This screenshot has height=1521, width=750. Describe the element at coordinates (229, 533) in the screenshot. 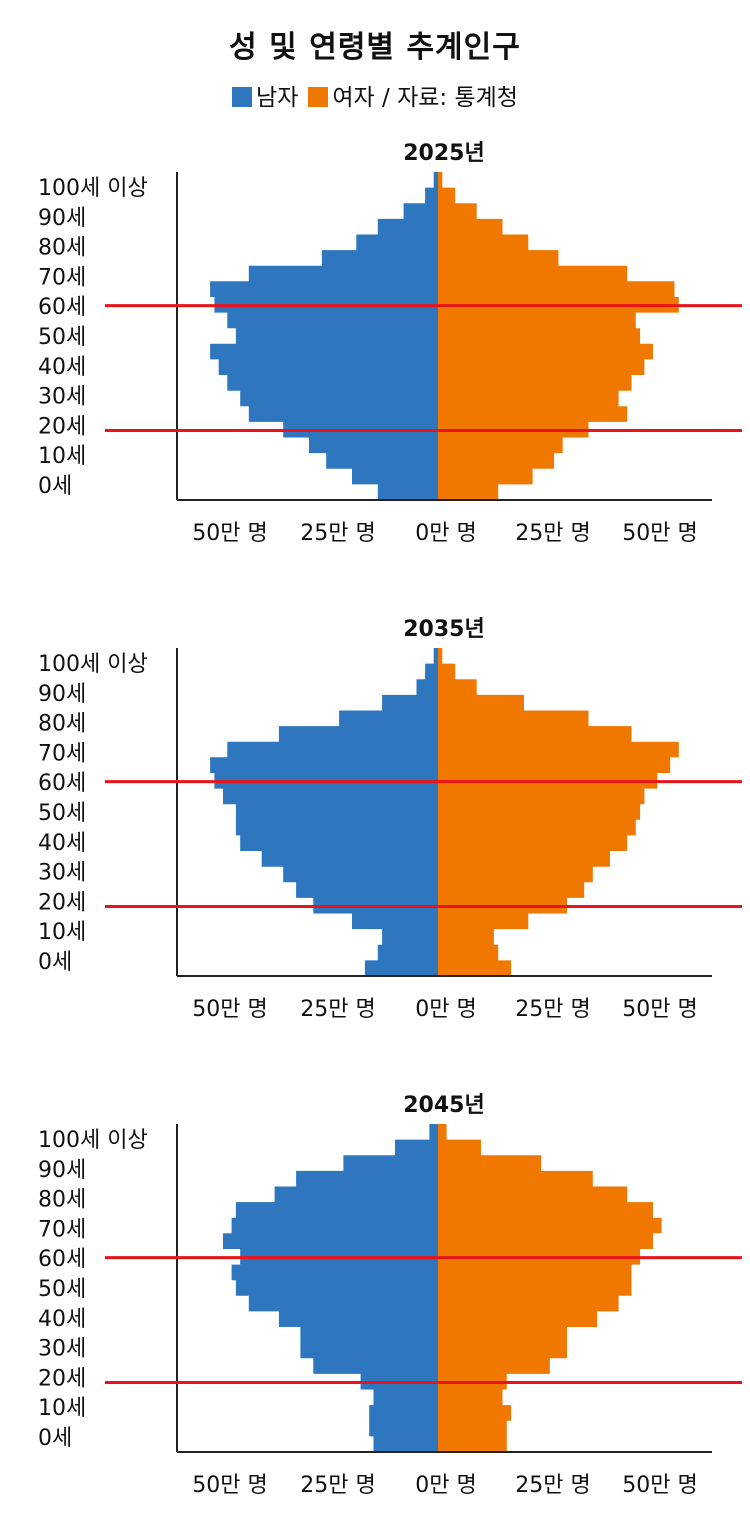

I see `x-tick-label-0-0: 50만 명` at that location.